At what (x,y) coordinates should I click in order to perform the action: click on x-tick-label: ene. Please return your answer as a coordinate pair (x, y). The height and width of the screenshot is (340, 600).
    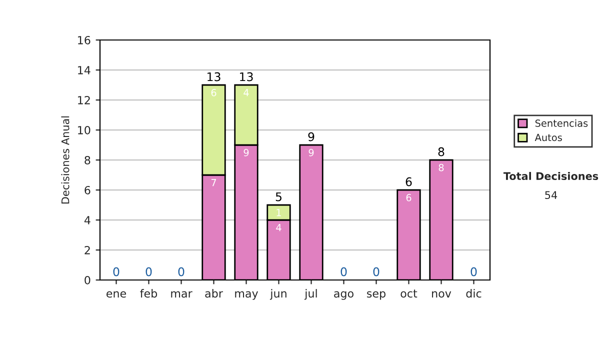
    Looking at the image, I should click on (116, 294).